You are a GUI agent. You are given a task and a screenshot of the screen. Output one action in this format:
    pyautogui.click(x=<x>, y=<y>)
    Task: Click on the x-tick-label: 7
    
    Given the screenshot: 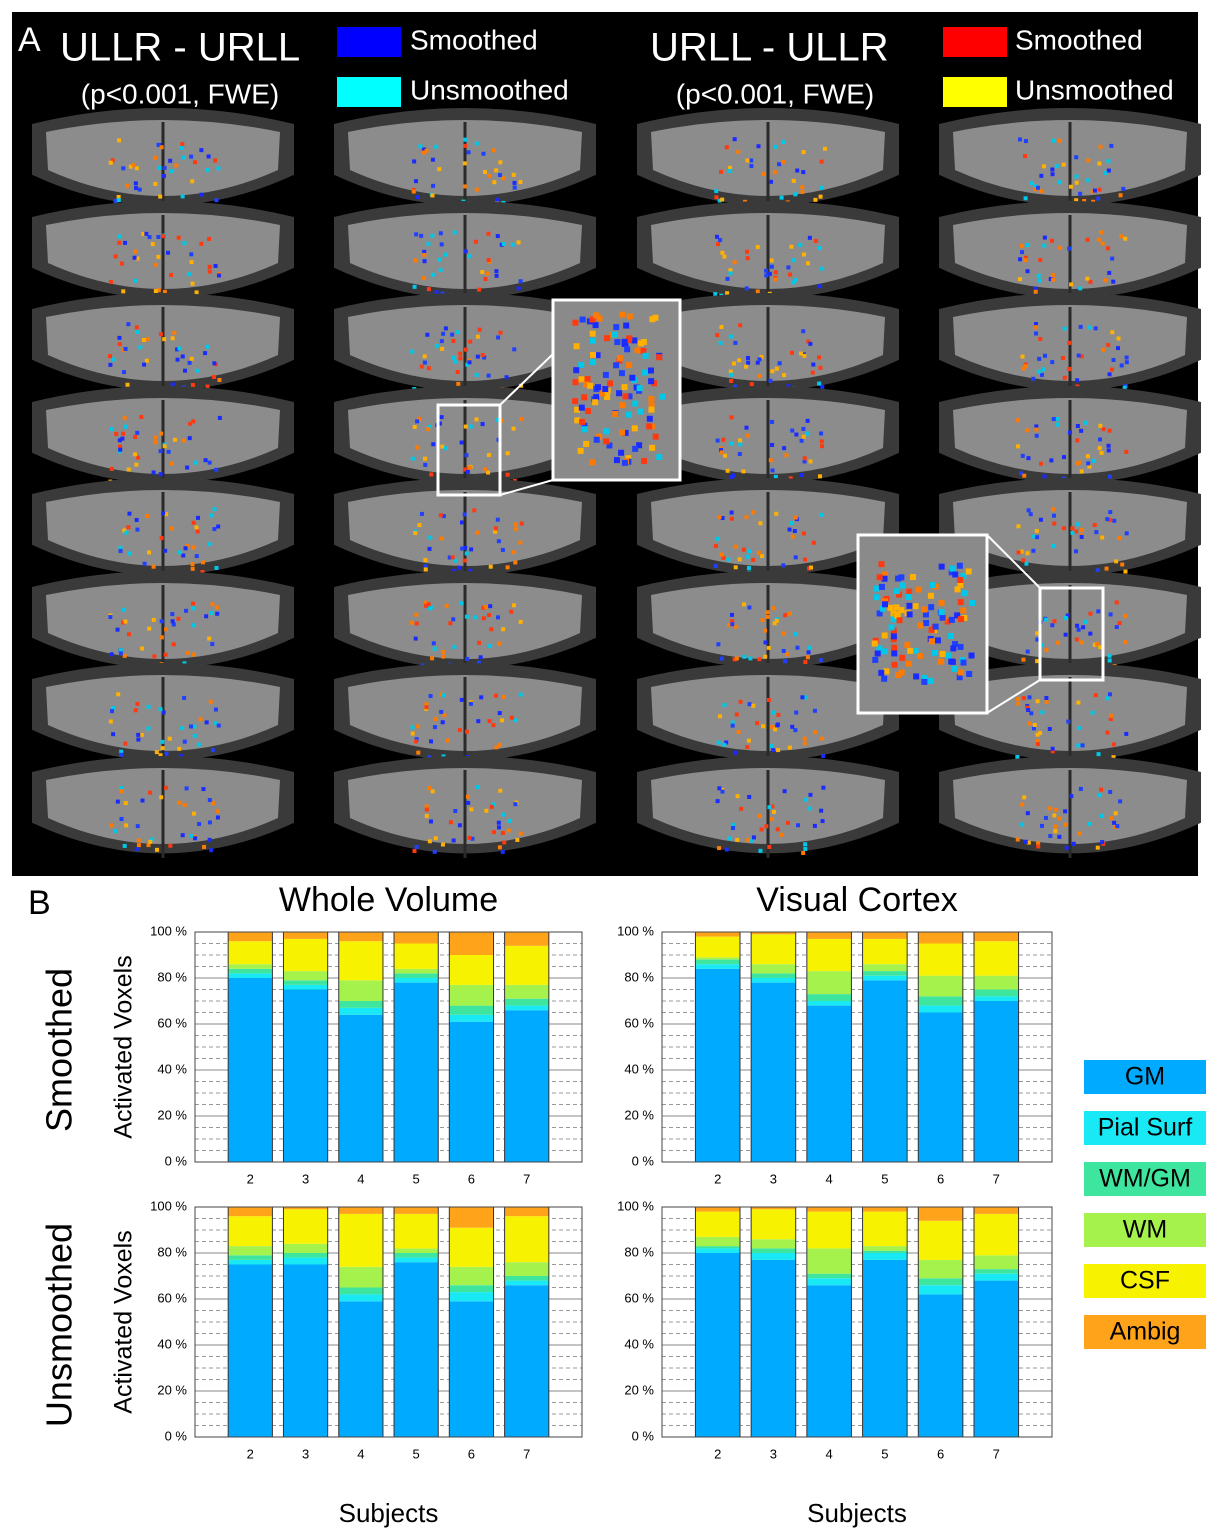 What is the action you would take?
    pyautogui.click(x=996, y=1178)
    